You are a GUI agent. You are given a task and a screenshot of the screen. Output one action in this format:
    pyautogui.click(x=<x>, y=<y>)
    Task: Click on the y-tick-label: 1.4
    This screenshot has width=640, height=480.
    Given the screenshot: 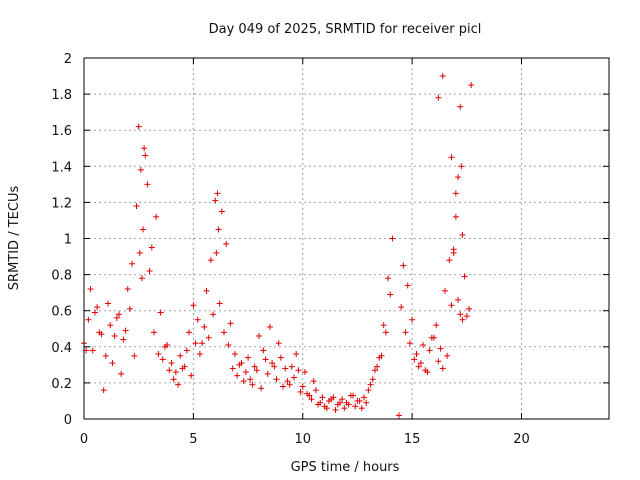 What is the action you would take?
    pyautogui.click(x=61, y=167)
    